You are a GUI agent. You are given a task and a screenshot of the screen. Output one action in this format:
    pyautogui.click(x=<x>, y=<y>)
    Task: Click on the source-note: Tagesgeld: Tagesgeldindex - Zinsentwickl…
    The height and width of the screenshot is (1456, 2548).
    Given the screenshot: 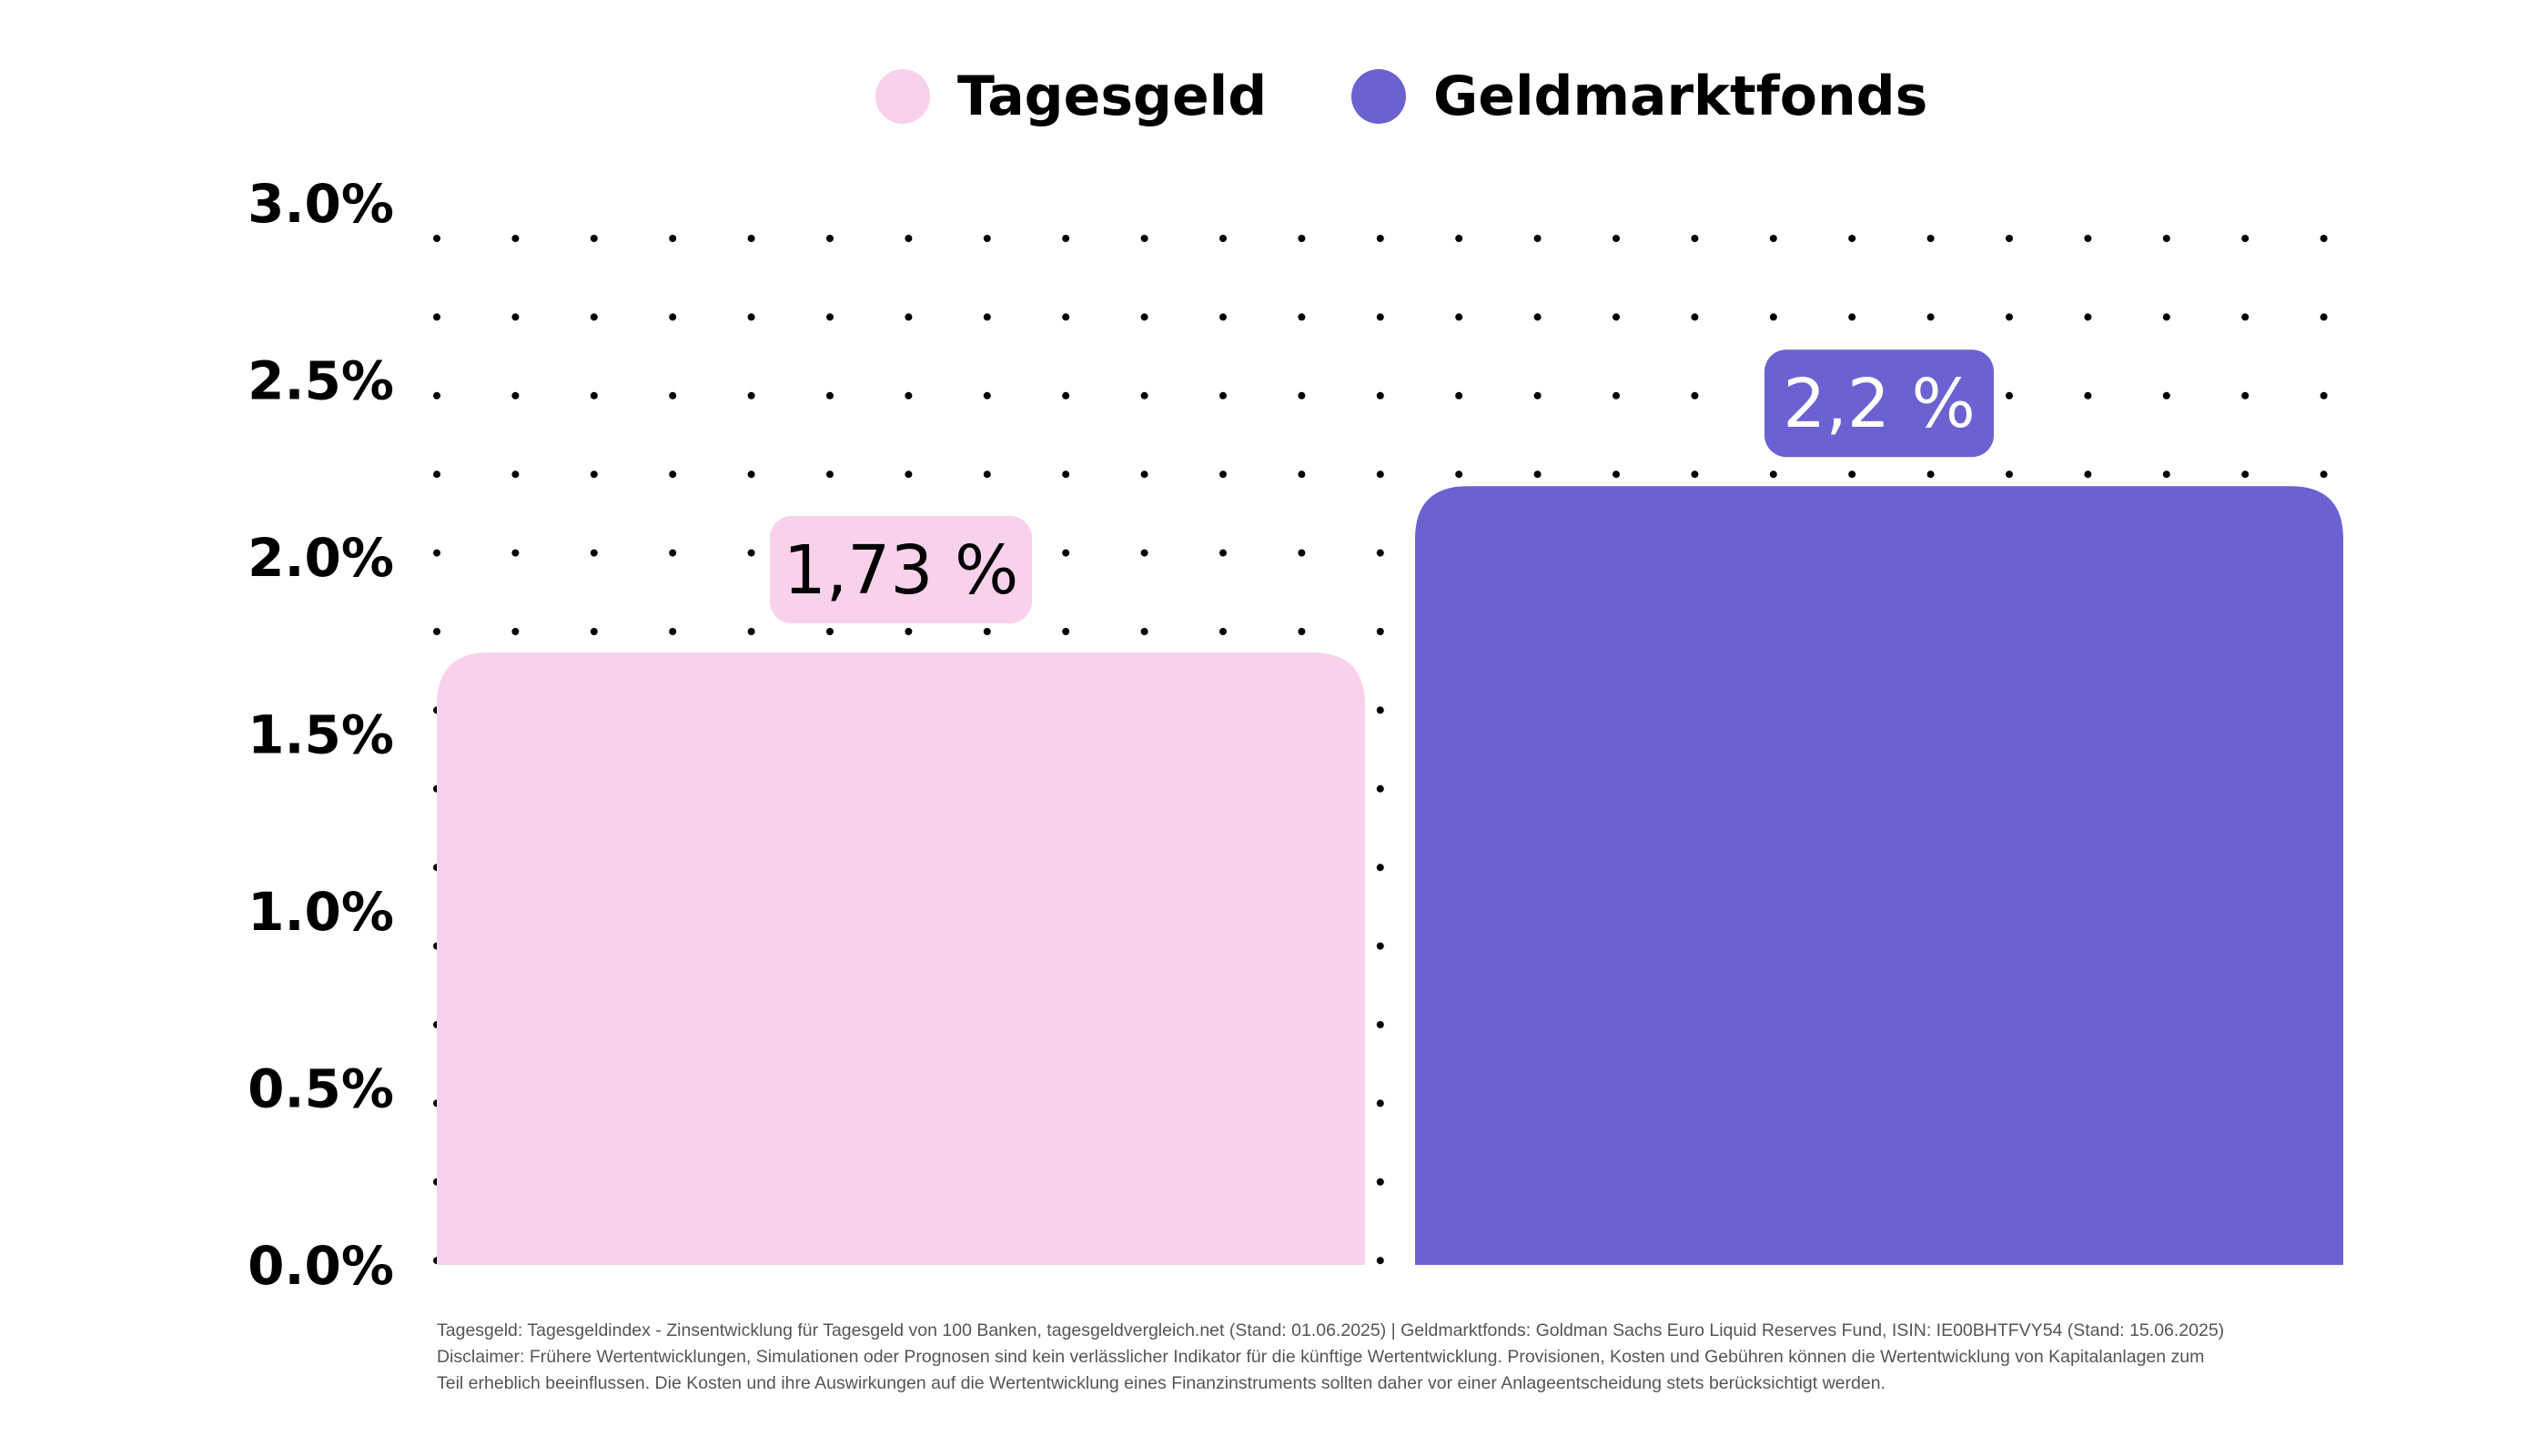 What is the action you would take?
    pyautogui.click(x=1331, y=1330)
    